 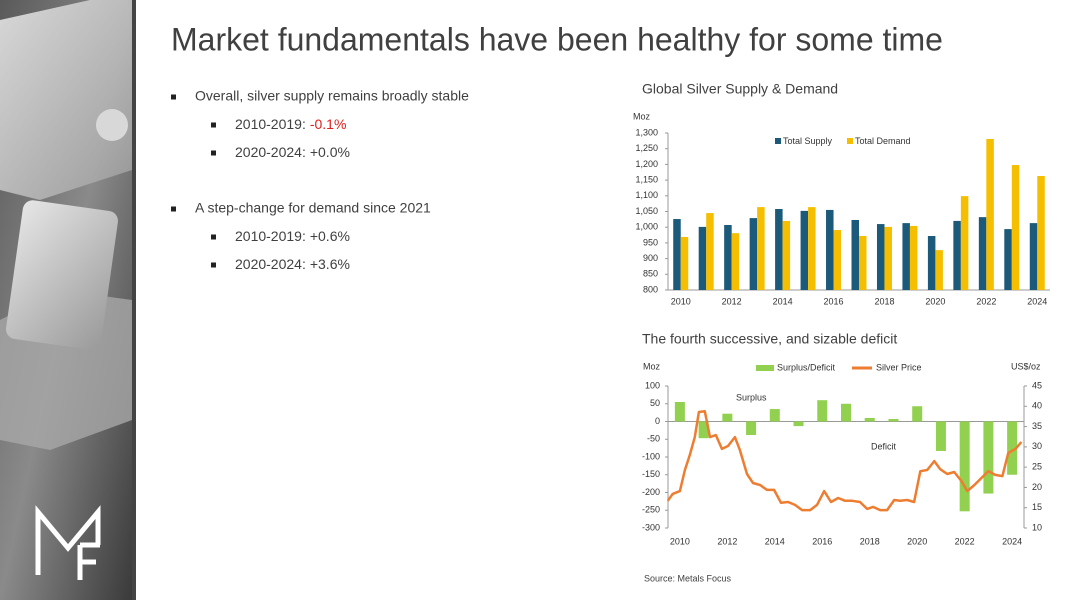 What do you see at coordinates (1037, 406) in the screenshot?
I see `y2-tick-label: 40` at bounding box center [1037, 406].